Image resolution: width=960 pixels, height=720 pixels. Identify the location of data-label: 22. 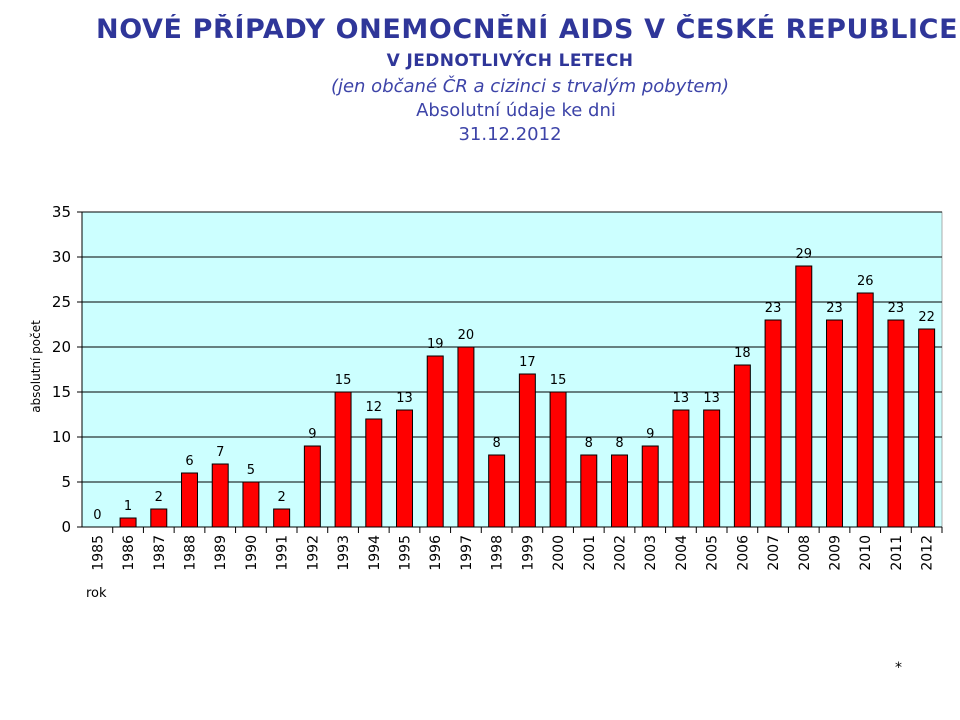
(926, 317).